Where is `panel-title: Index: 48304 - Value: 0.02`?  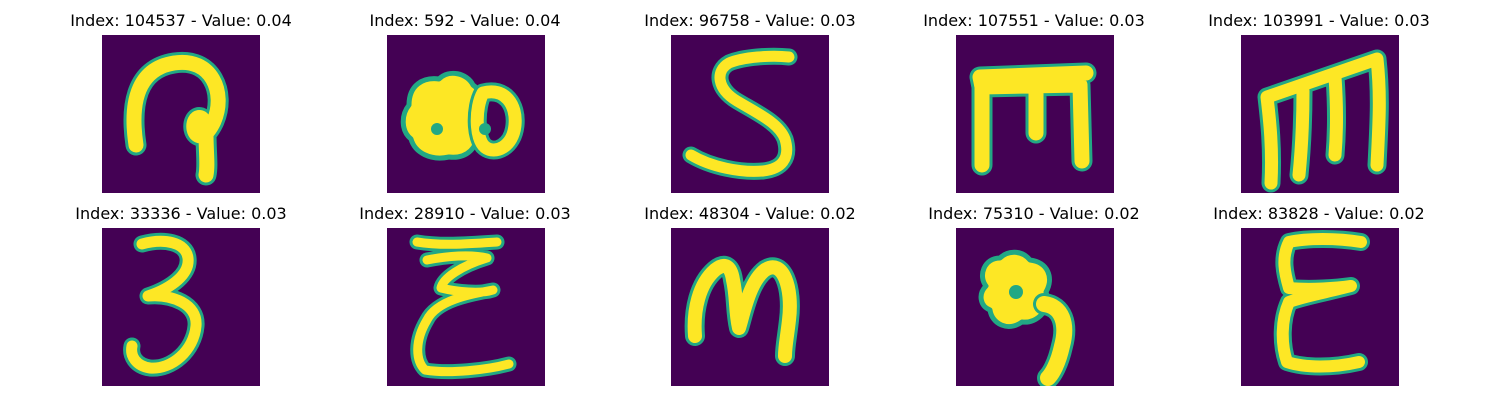
panel-title: Index: 48304 - Value: 0.02 is located at coordinates (750, 213).